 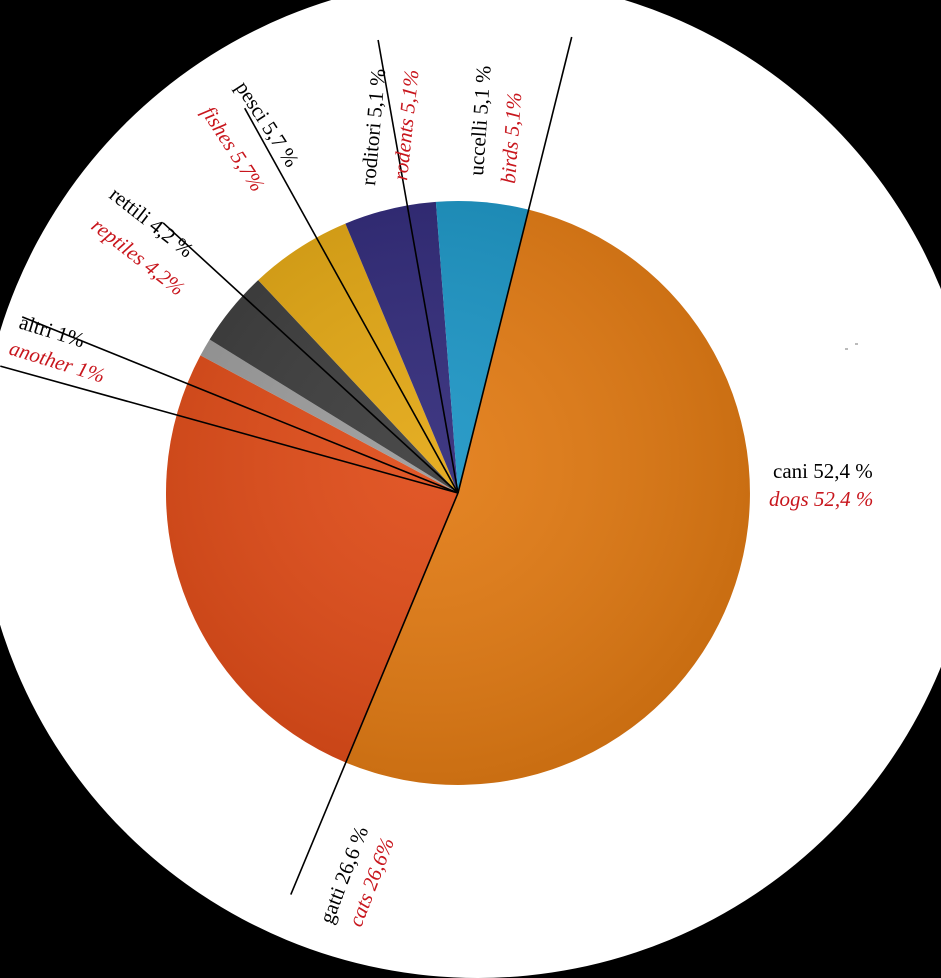 I want to click on leader-line-fishes-rodents, so click(x=351, y=300).